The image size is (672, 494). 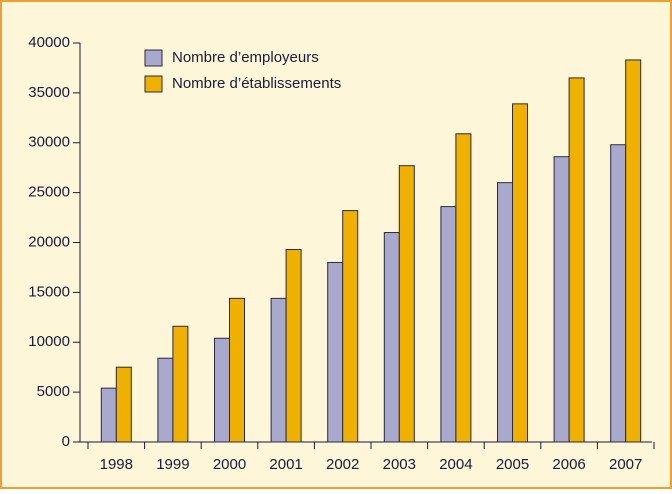 I want to click on y-tick-label: 5000, so click(x=53, y=391).